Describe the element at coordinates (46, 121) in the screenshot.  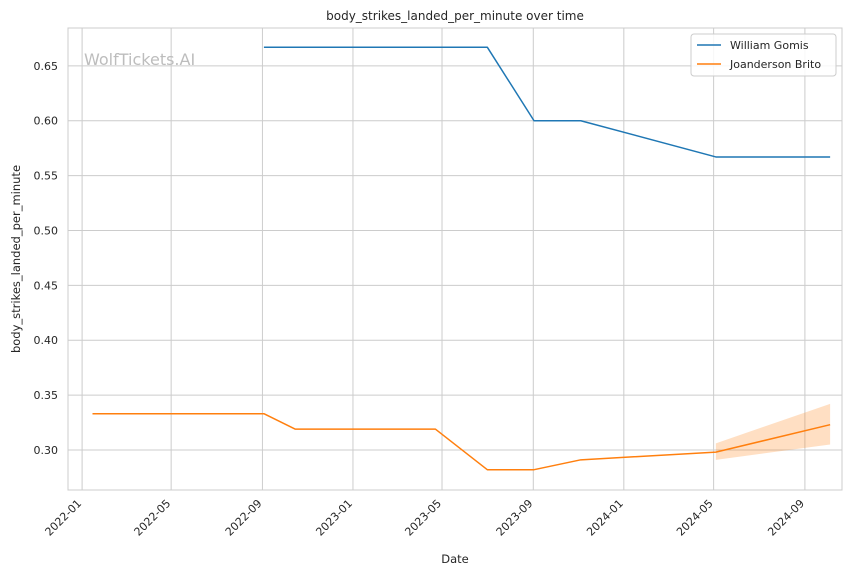
I see `y-tick-label: 0.60` at that location.